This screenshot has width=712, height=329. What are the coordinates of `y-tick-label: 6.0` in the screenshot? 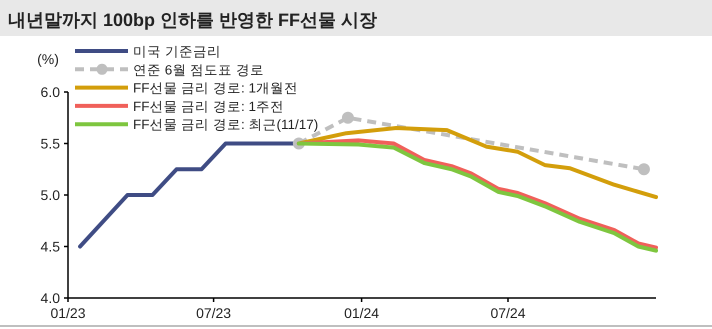 It's located at (50, 92).